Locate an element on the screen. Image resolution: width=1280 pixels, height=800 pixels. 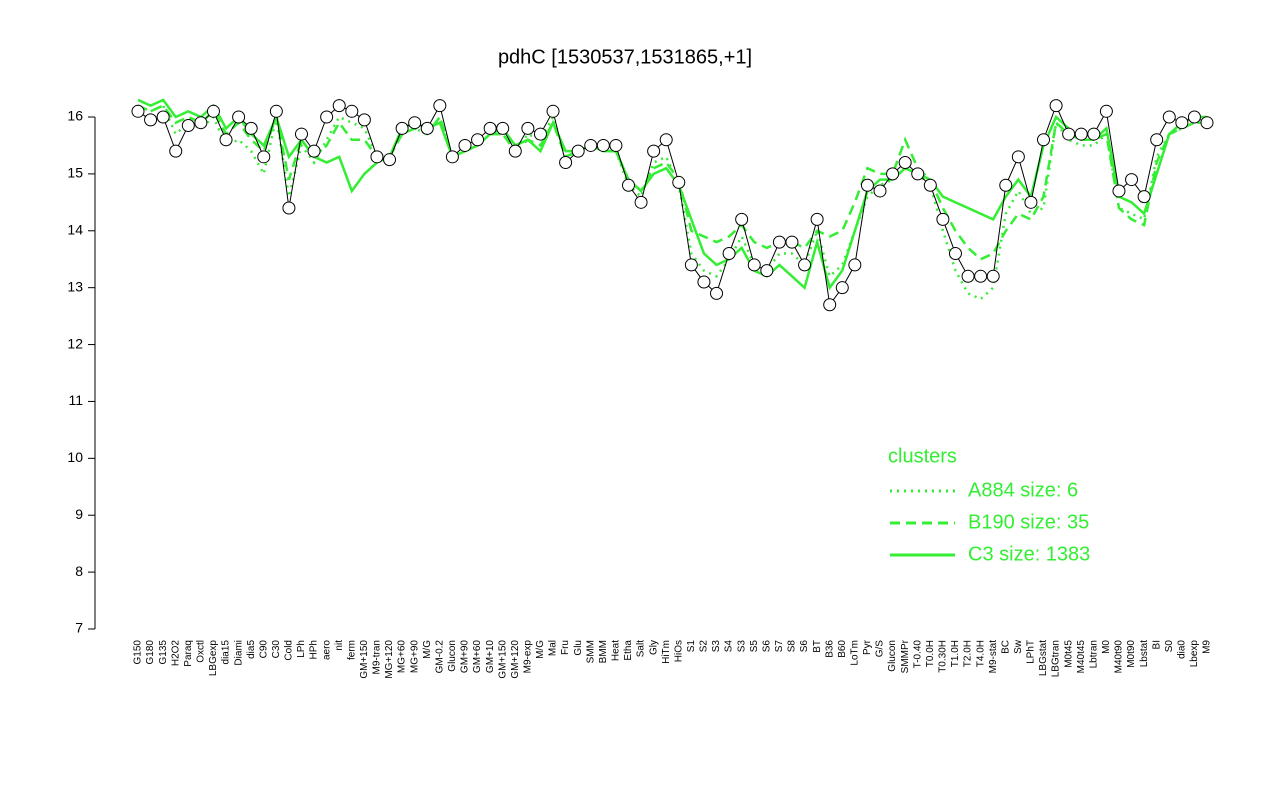
x-tick-label: G180 is located at coordinates (150, 652).